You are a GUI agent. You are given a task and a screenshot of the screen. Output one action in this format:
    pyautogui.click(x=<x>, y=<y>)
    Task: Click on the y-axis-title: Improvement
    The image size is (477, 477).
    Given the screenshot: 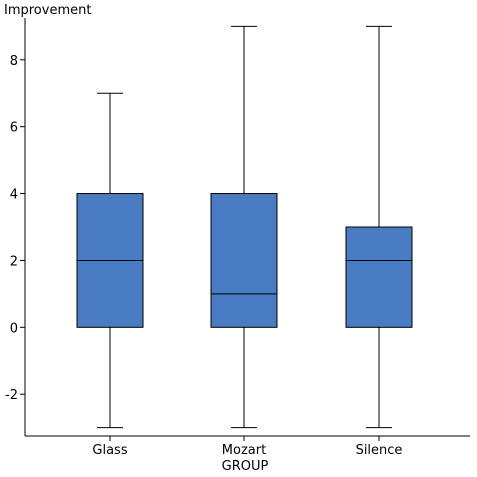 What is the action you would take?
    pyautogui.click(x=47, y=10)
    